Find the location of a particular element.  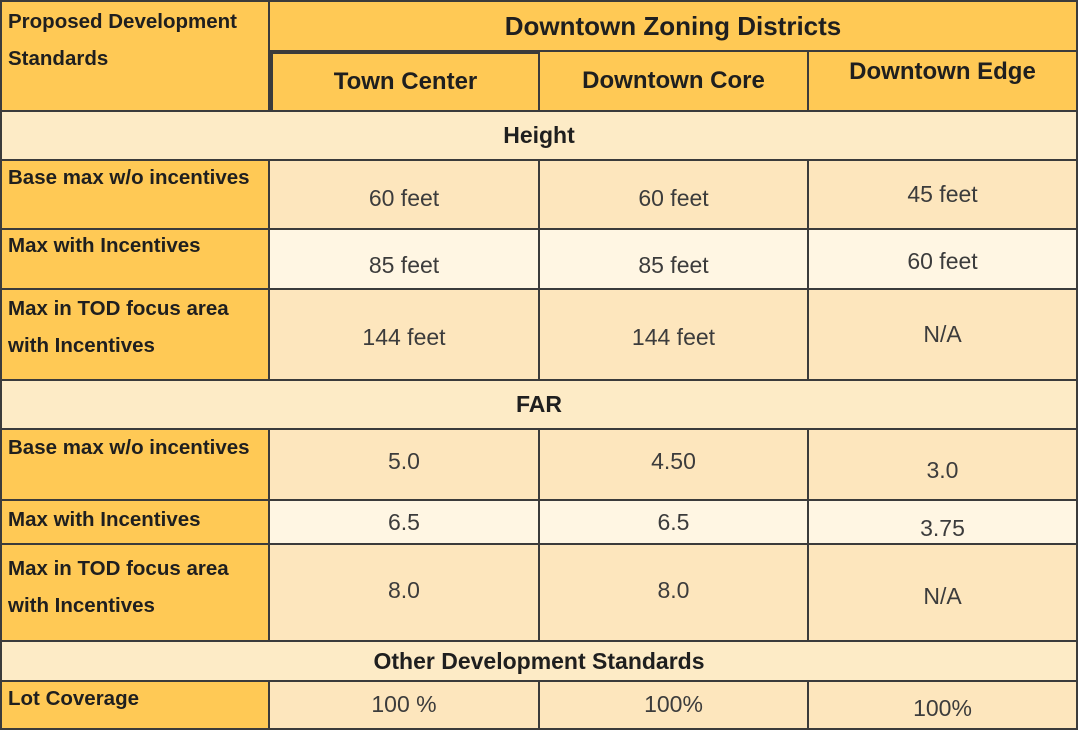

districts-header-cell: Downtown Zoning Districts is located at coordinates (673, 26).